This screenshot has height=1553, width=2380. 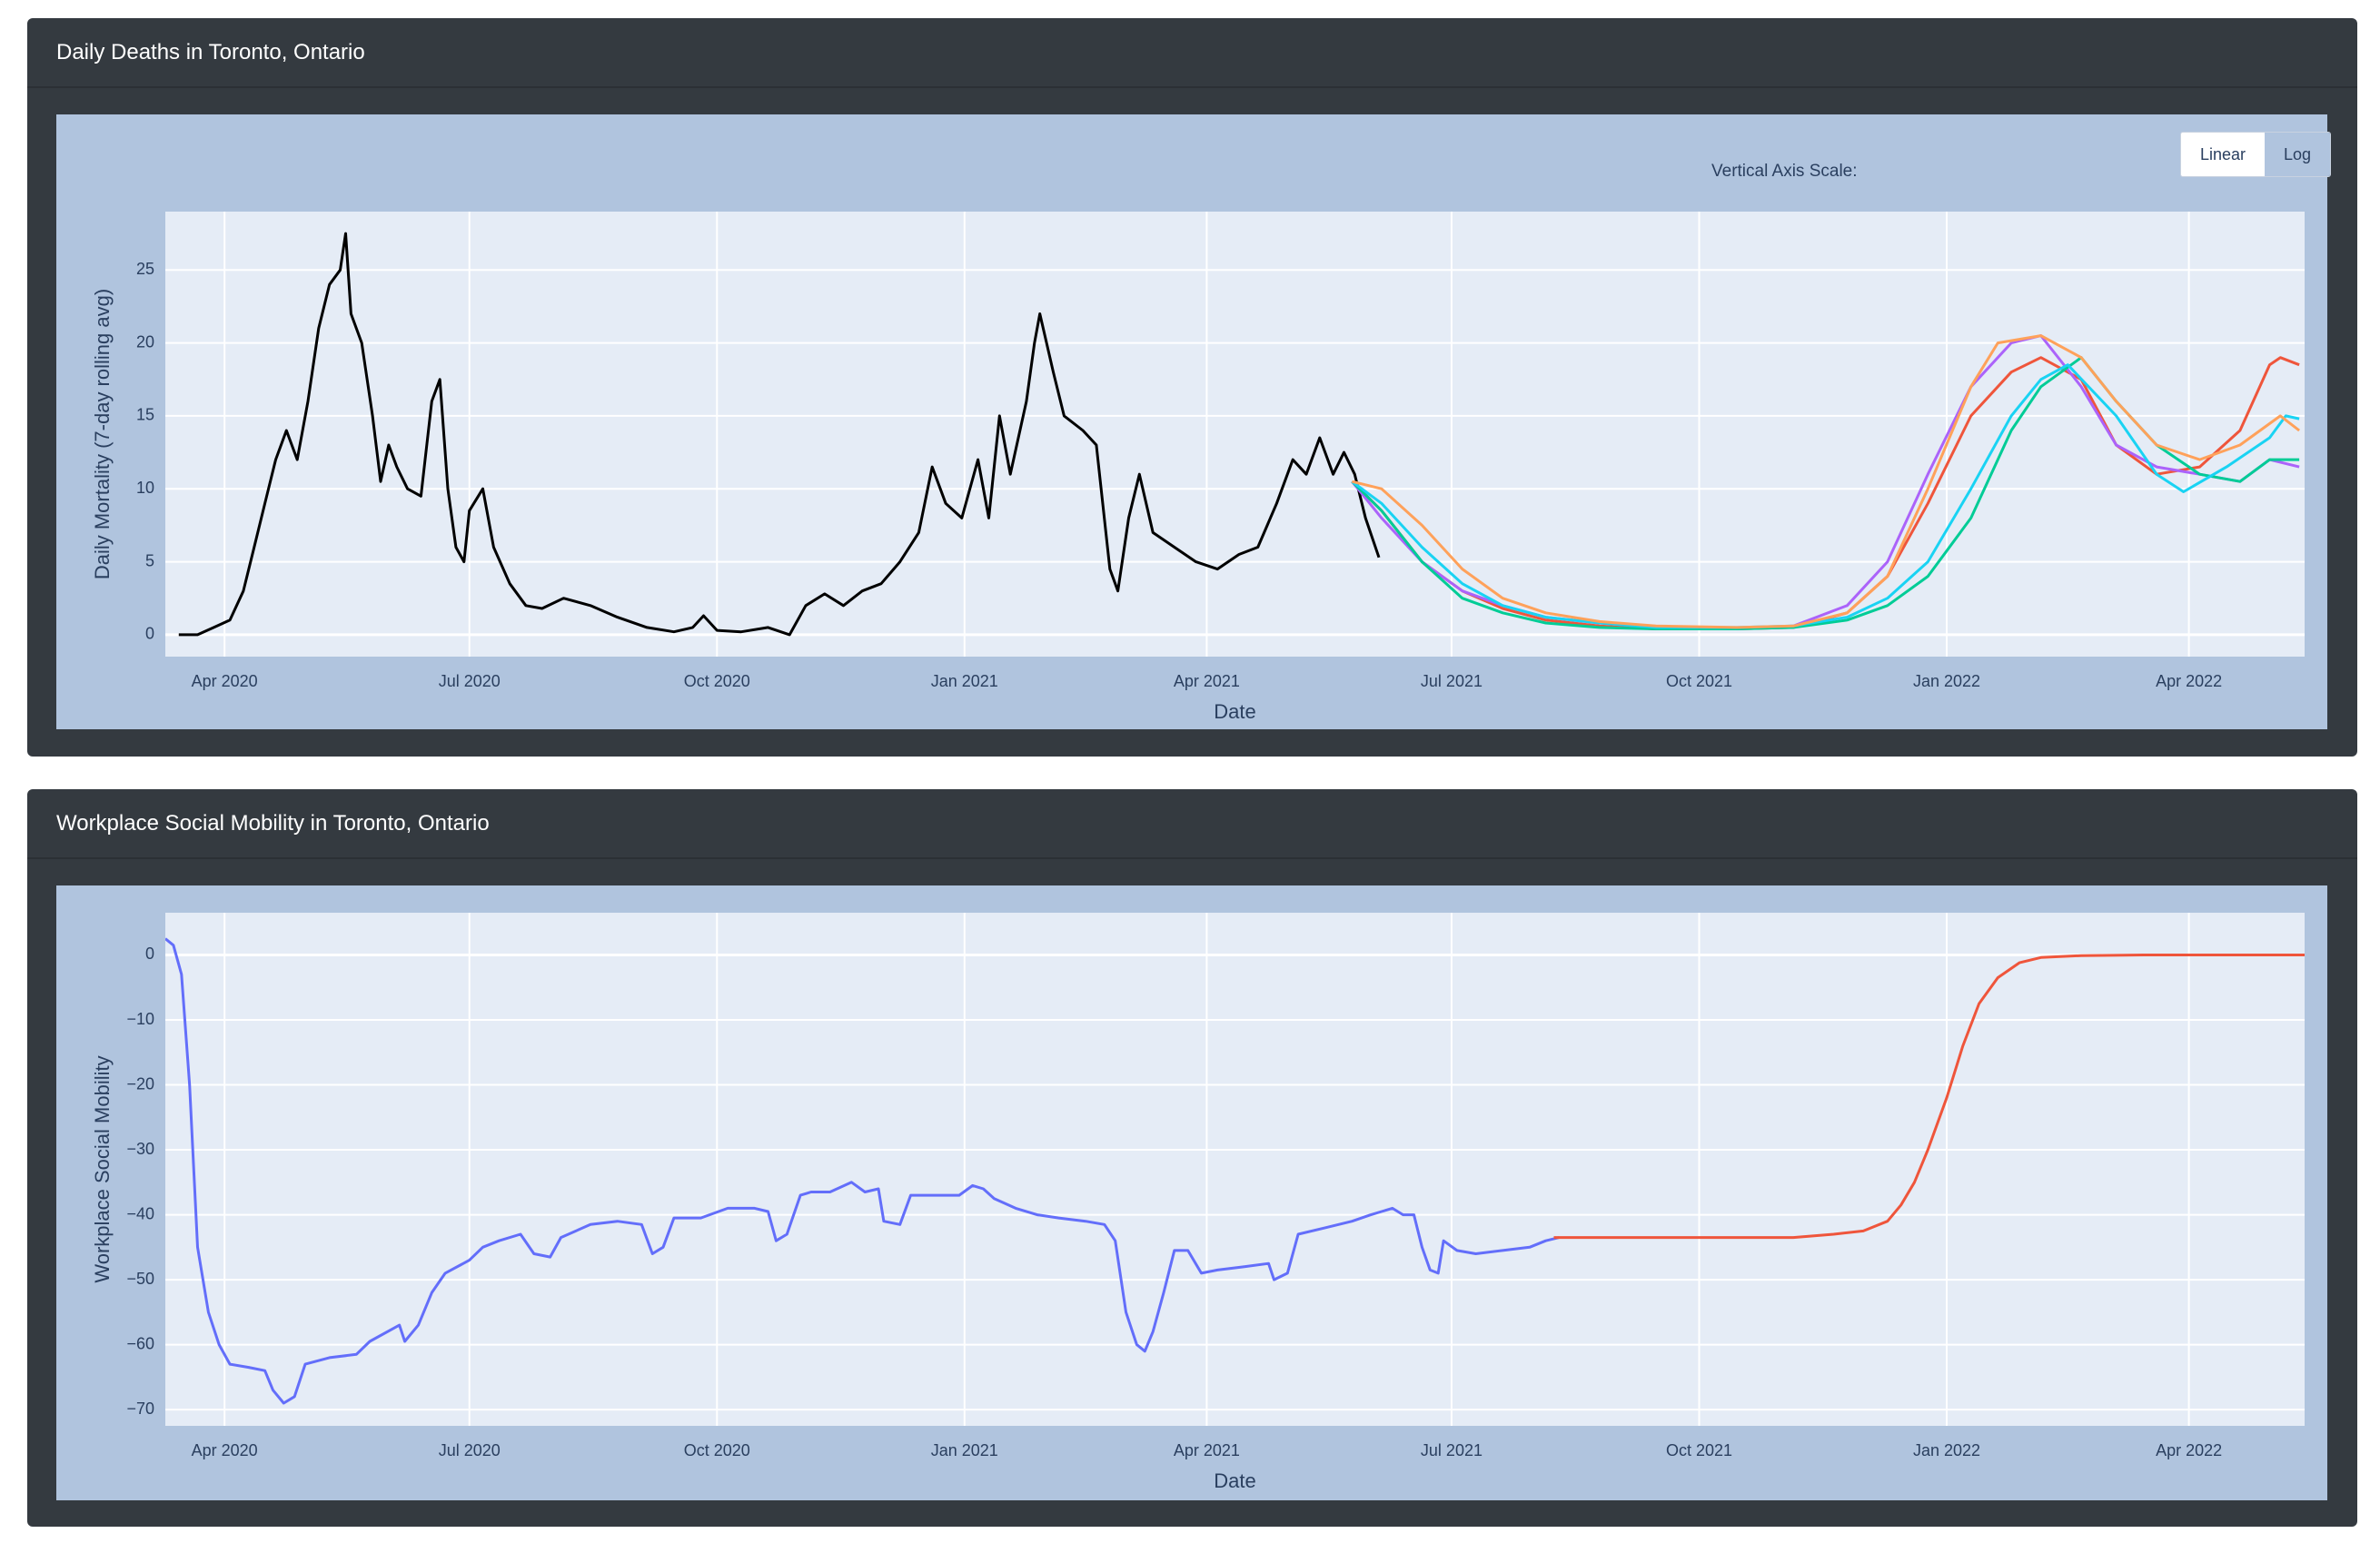 What do you see at coordinates (470, 1450) in the screenshot?
I see `mobility-x-tick-label: Jul 2020` at bounding box center [470, 1450].